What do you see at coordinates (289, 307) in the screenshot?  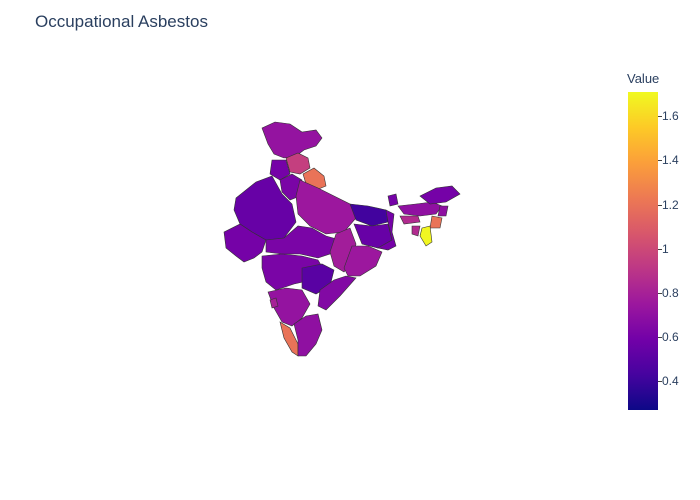 I see `region-karnataka: Karnataka` at bounding box center [289, 307].